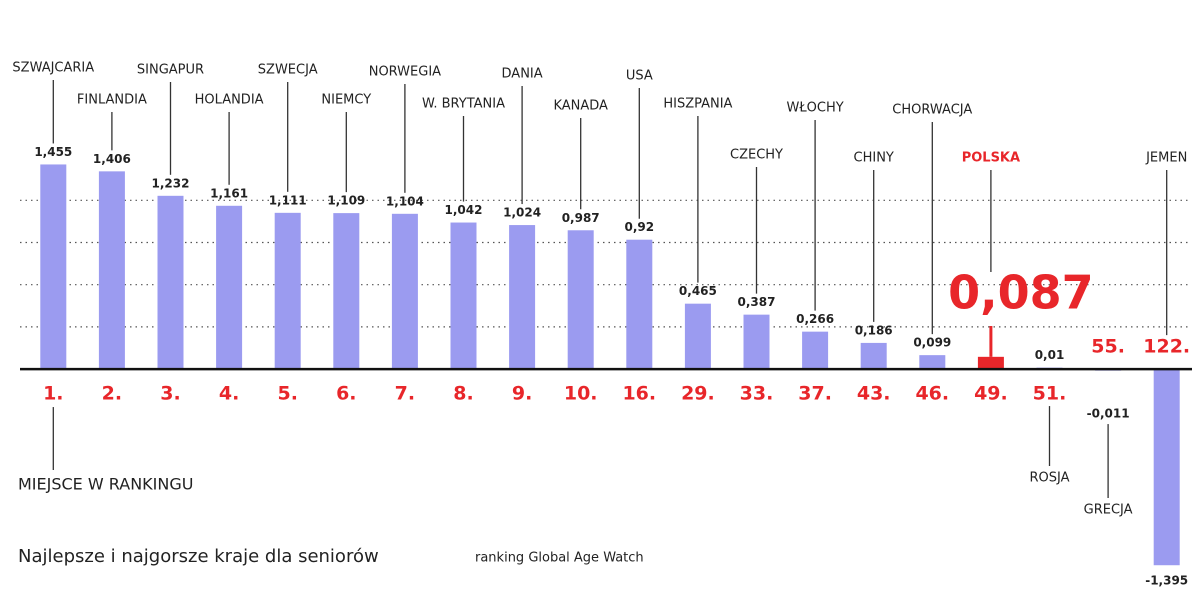 The height and width of the screenshot is (589, 1200). Describe the element at coordinates (757, 302) in the screenshot. I see `value-label: 0,387` at that location.